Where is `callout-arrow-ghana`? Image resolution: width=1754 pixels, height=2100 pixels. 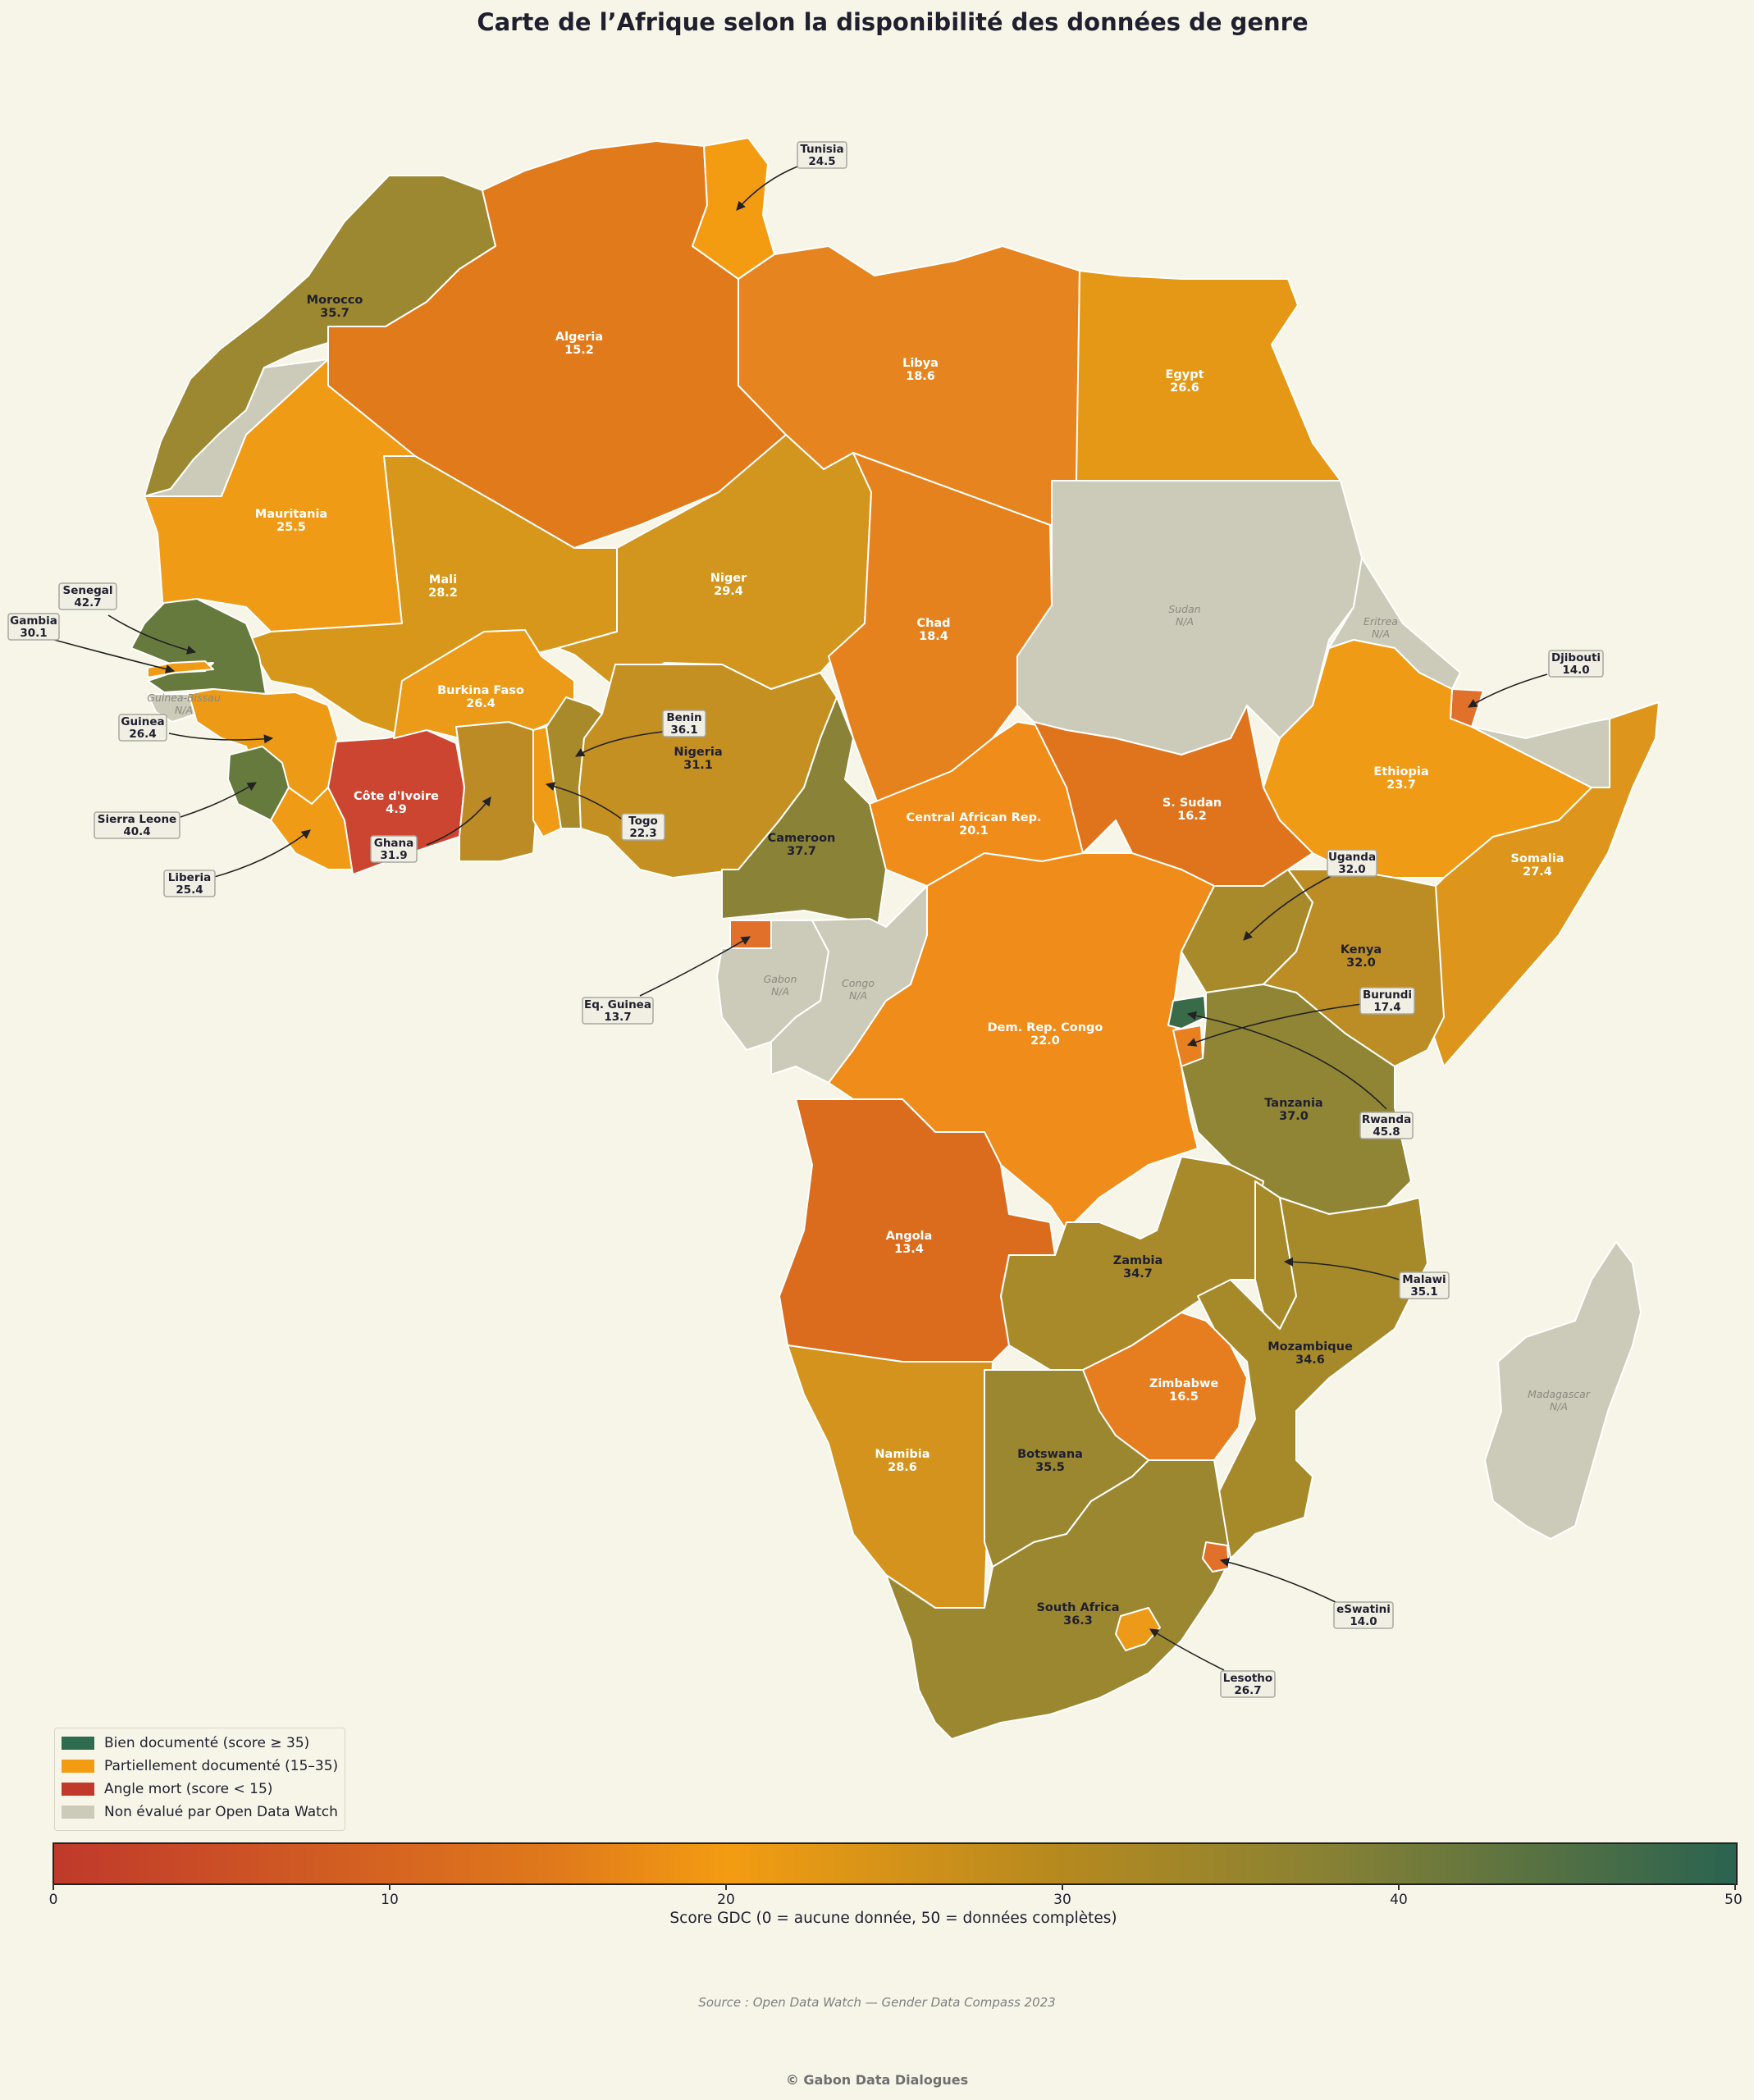 callout-arrow-ghana is located at coordinates (459, 822).